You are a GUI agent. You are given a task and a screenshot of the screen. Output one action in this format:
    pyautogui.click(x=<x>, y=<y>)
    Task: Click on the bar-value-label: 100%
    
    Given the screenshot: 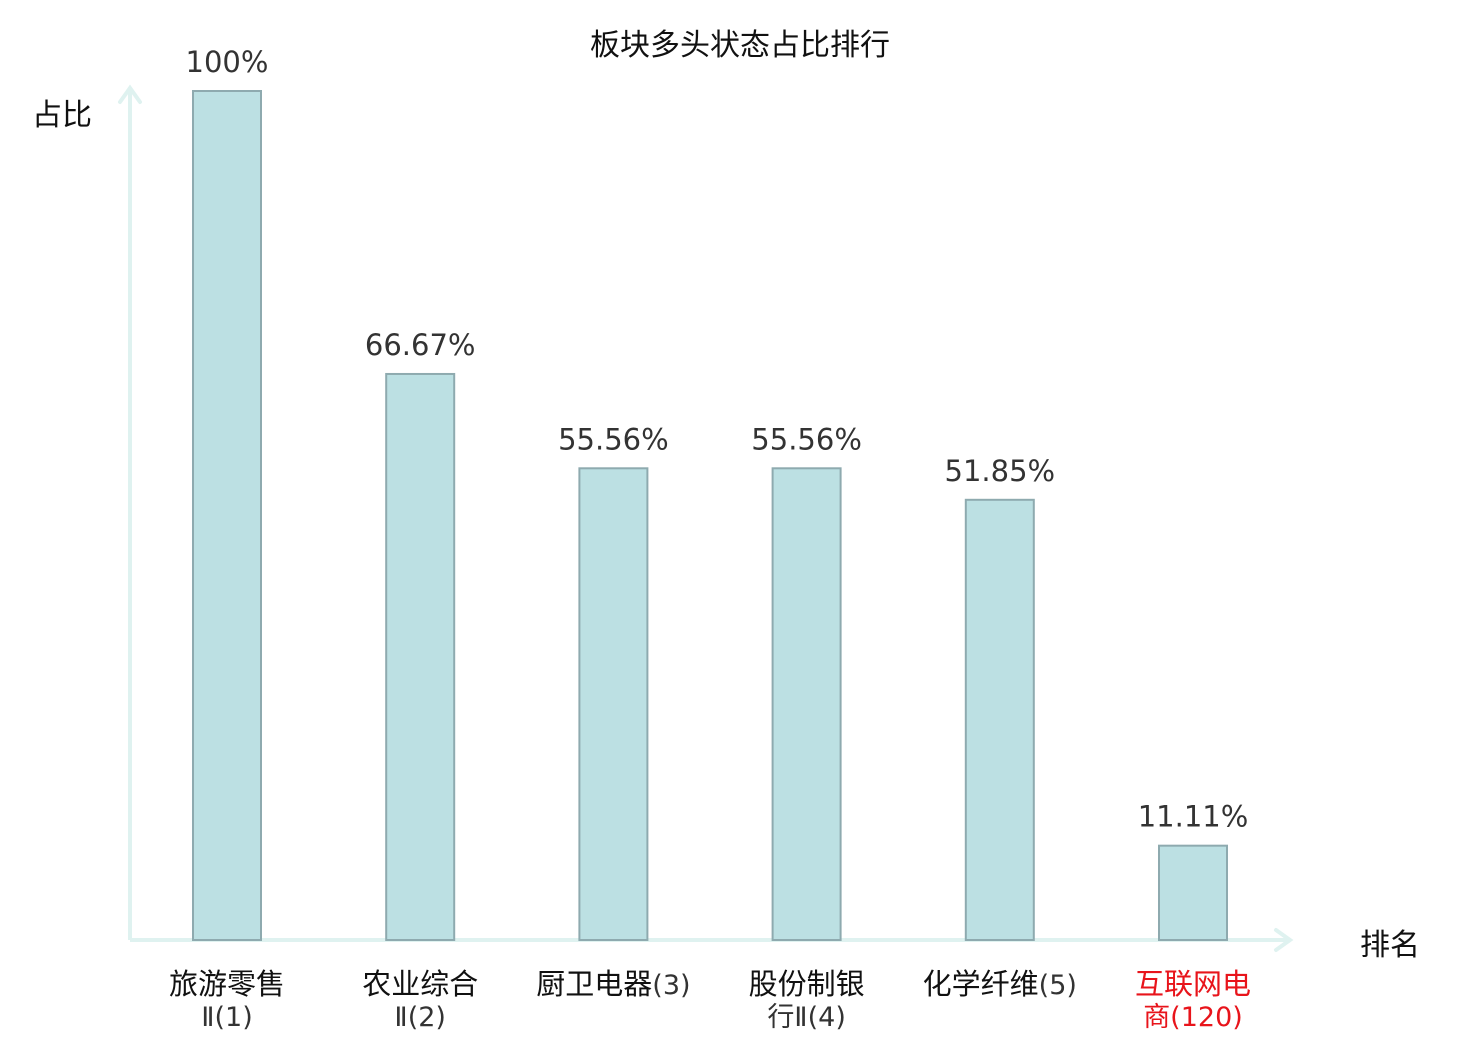 What is the action you would take?
    pyautogui.click(x=227, y=62)
    